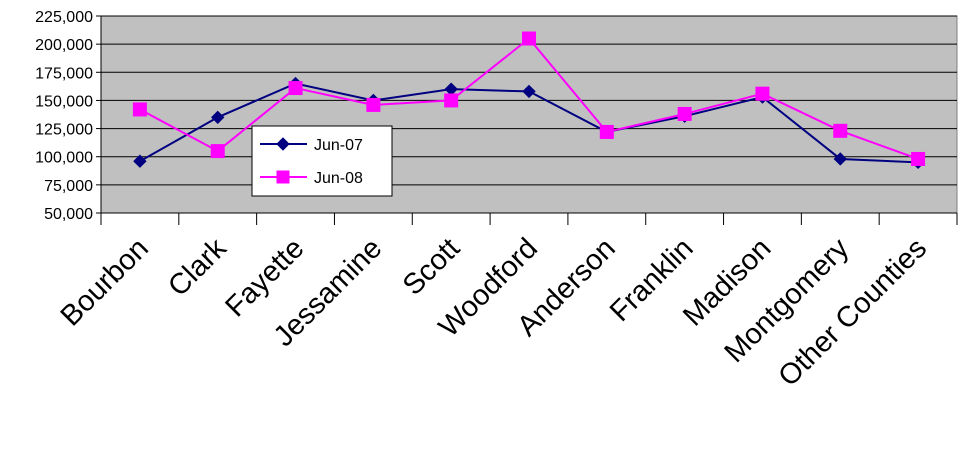  I want to click on legend-item-jun-07: Jun-07, so click(311, 145).